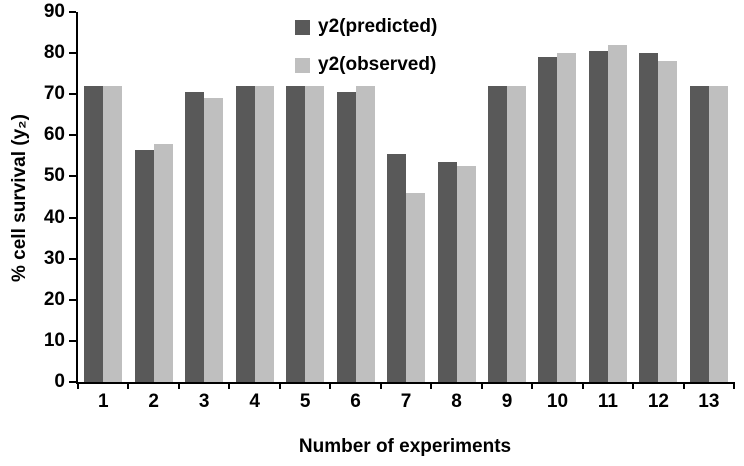 The width and height of the screenshot is (744, 466). I want to click on legend-label: y2(observed), so click(377, 64).